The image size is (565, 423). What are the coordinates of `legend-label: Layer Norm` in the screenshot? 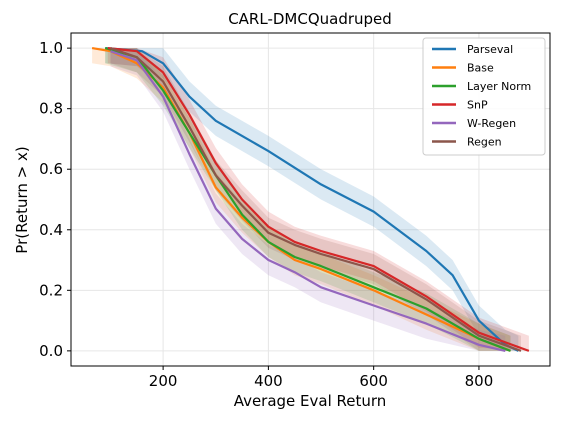 It's located at (499, 86).